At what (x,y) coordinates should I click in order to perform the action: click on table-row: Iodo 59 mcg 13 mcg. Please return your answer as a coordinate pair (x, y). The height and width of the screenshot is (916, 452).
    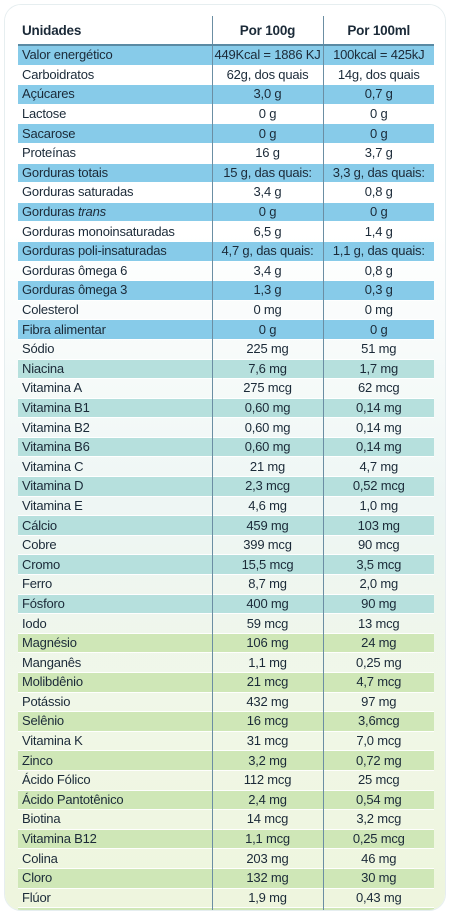
    Looking at the image, I should click on (226, 623).